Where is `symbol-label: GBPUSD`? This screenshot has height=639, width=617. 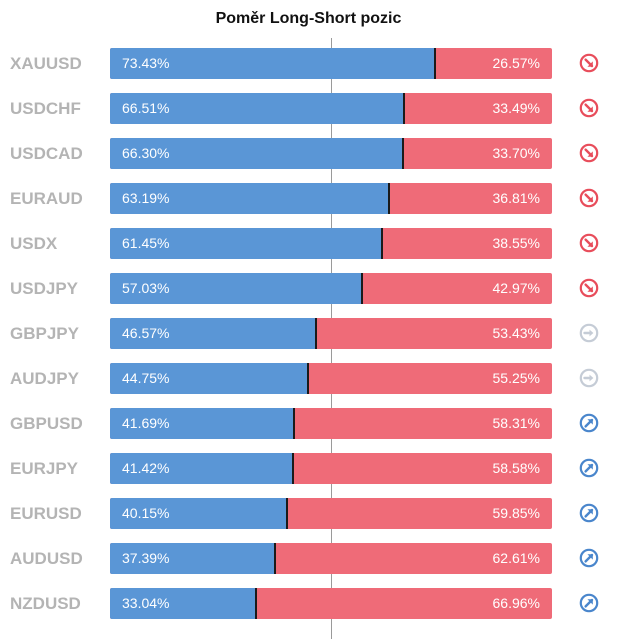
symbol-label: GBPUSD is located at coordinates (46, 423).